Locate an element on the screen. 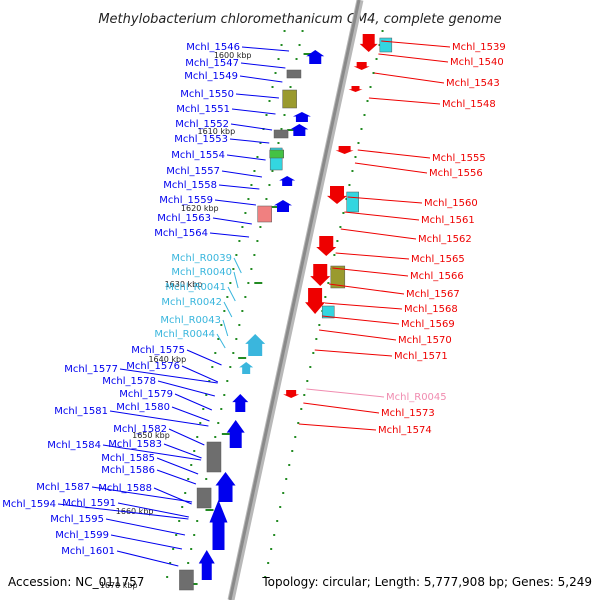  gene-label-left: Mchl_R0040 is located at coordinates (201, 272).